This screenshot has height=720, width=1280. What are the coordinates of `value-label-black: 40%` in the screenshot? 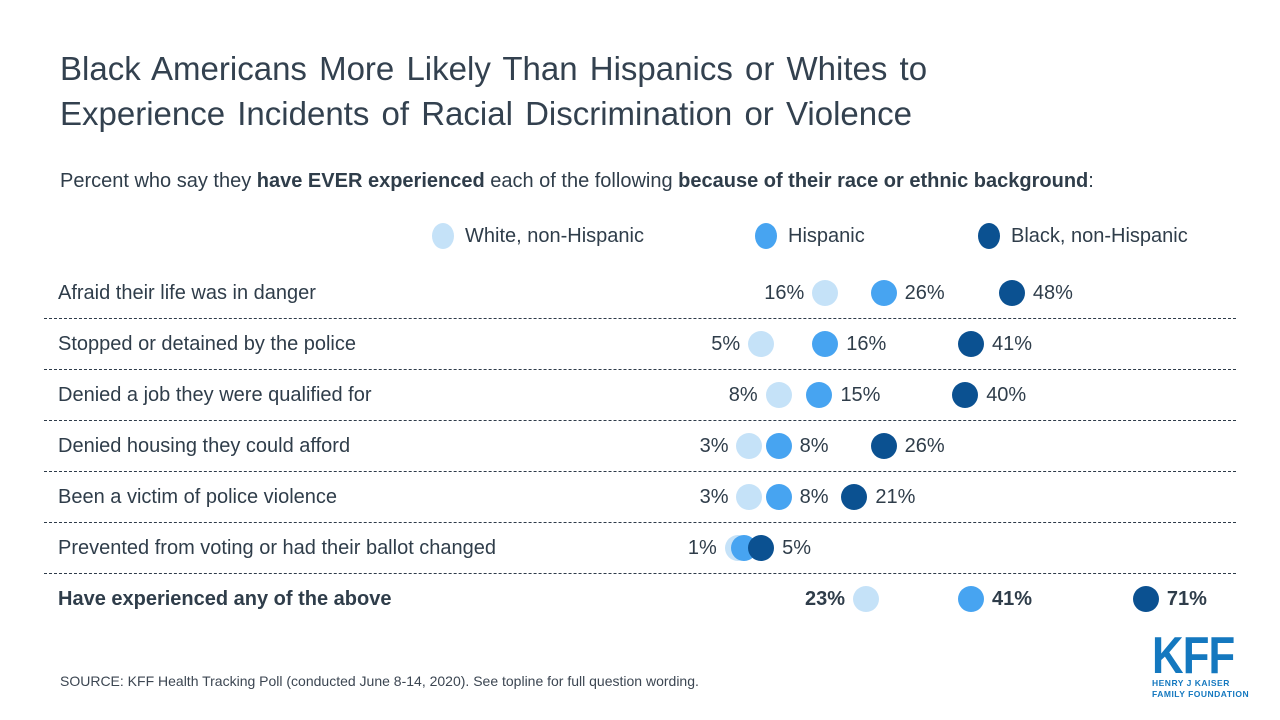 It's located at (1006, 395).